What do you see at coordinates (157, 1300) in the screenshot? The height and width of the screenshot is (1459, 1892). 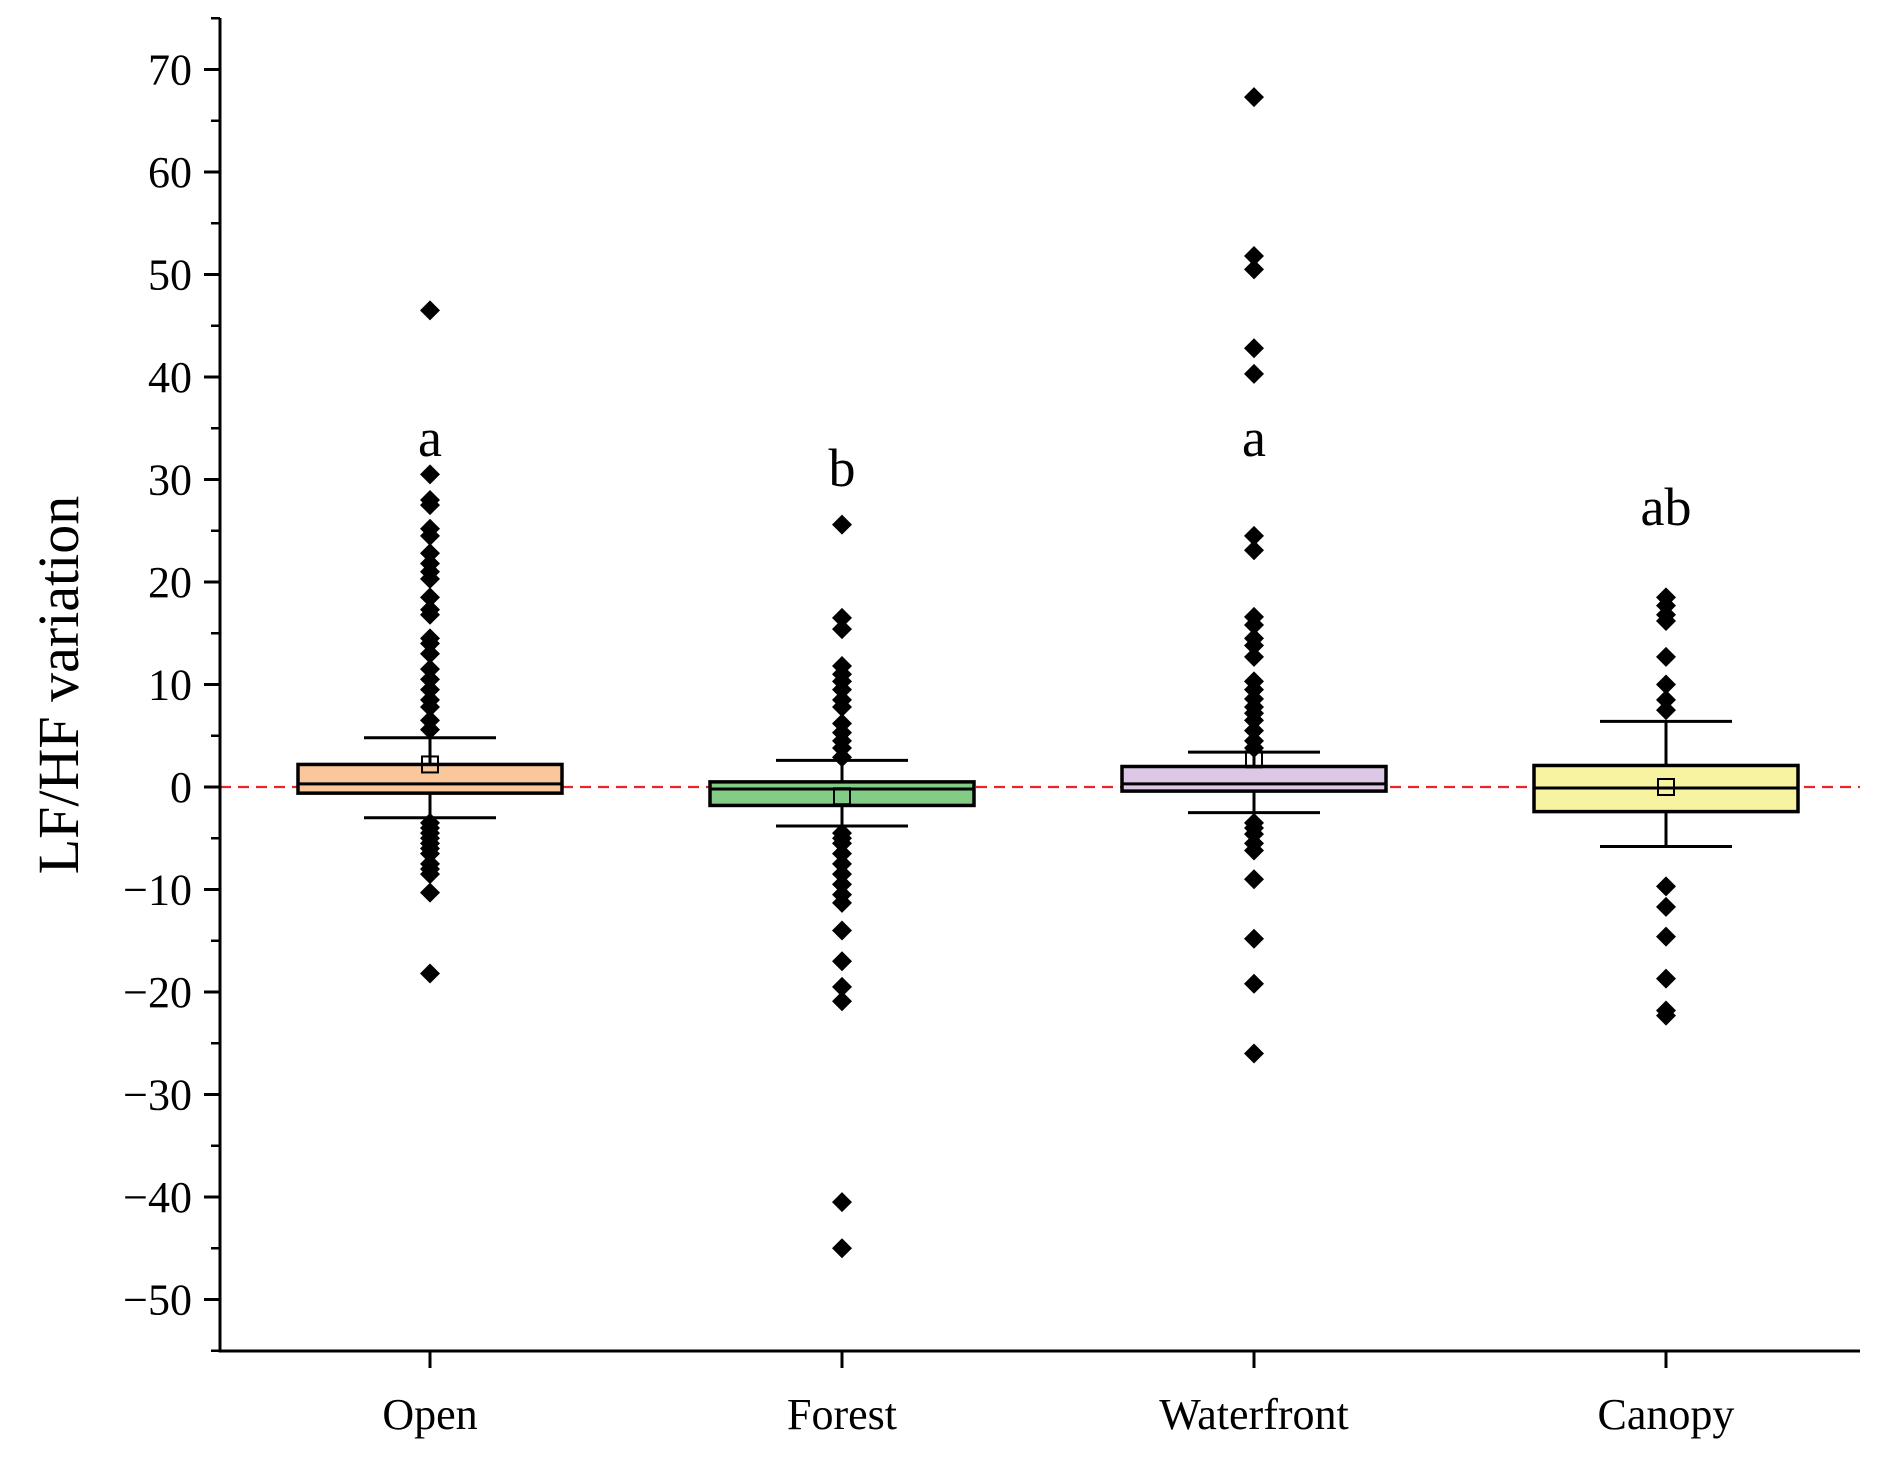 I see `y-tick-label: −50` at bounding box center [157, 1300].